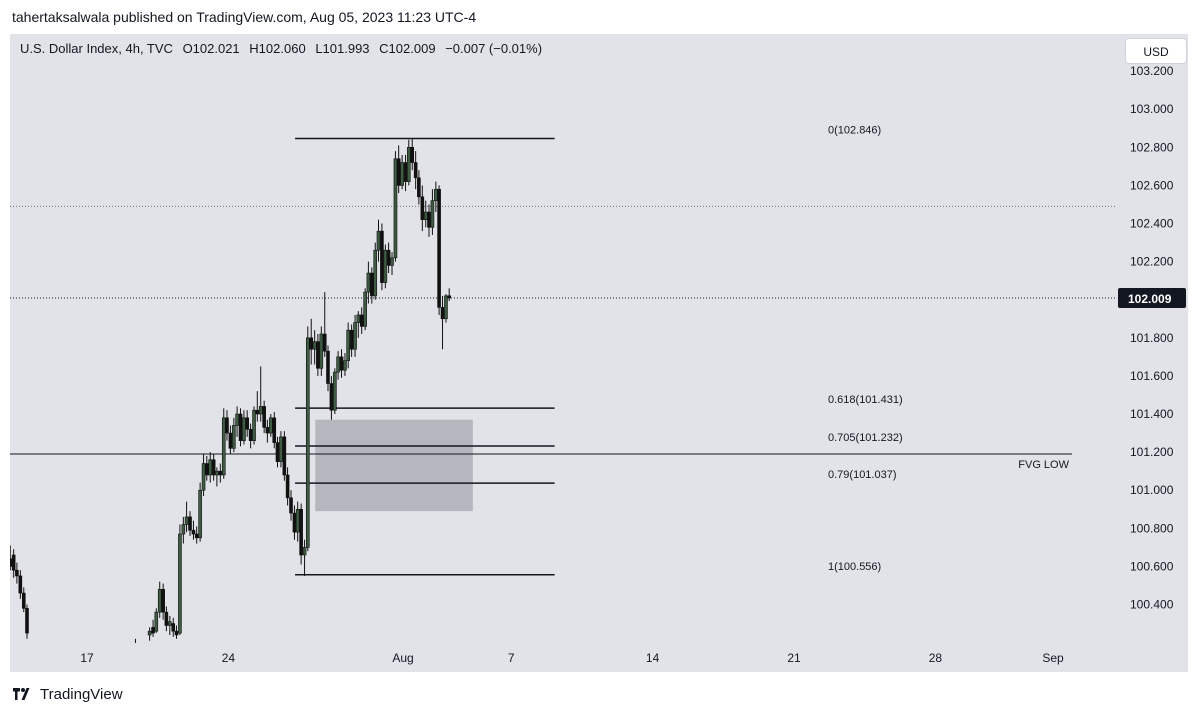  I want to click on y-tick-label-12: 100.600, so click(1152, 566).